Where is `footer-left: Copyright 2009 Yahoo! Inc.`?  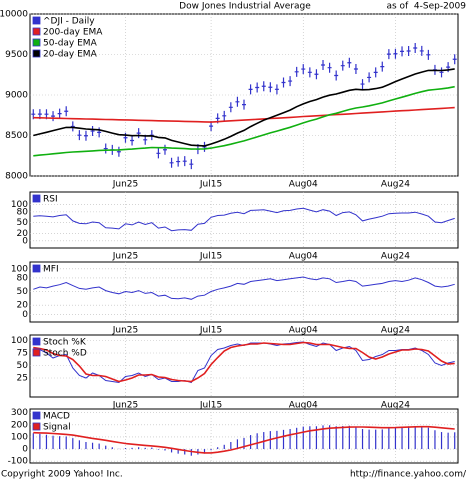
footer-left: Copyright 2009 Yahoo! Inc. is located at coordinates (62, 475).